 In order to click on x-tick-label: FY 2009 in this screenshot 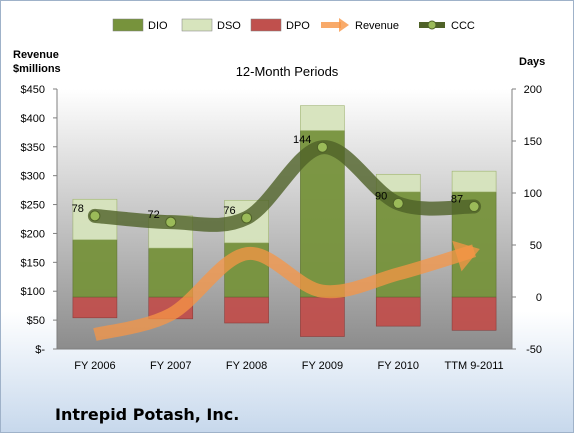, I will do `click(322, 366)`.